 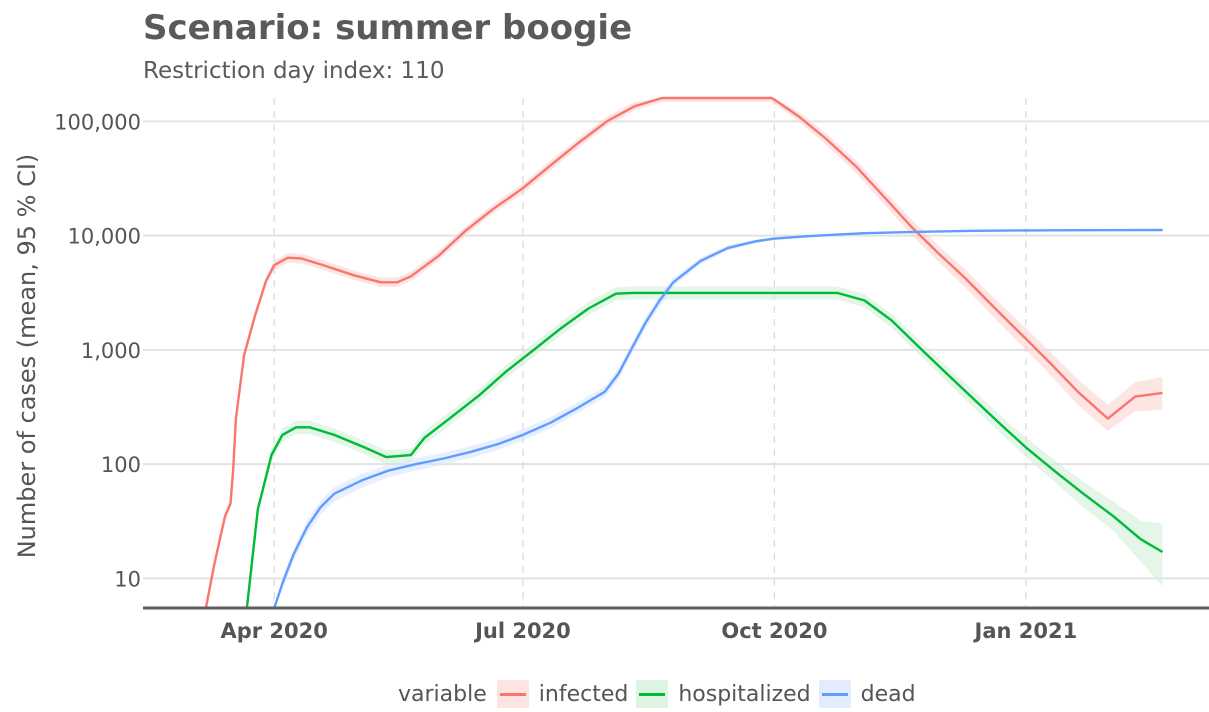 What do you see at coordinates (127, 579) in the screenshot?
I see `y-tick-label-0: 10` at bounding box center [127, 579].